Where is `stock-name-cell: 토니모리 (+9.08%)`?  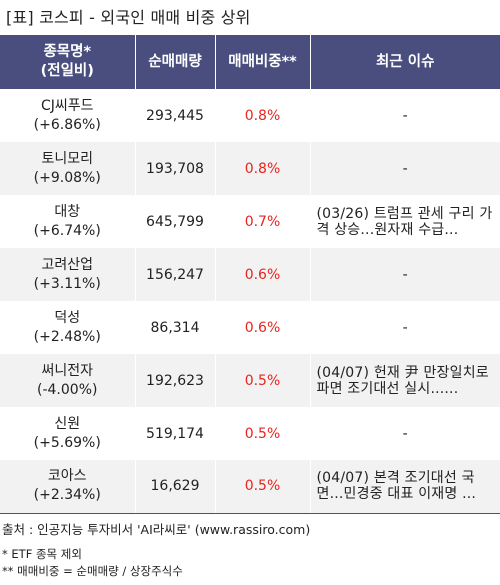
stock-name-cell: 토니모리 (+9.08%) is located at coordinates (68, 168).